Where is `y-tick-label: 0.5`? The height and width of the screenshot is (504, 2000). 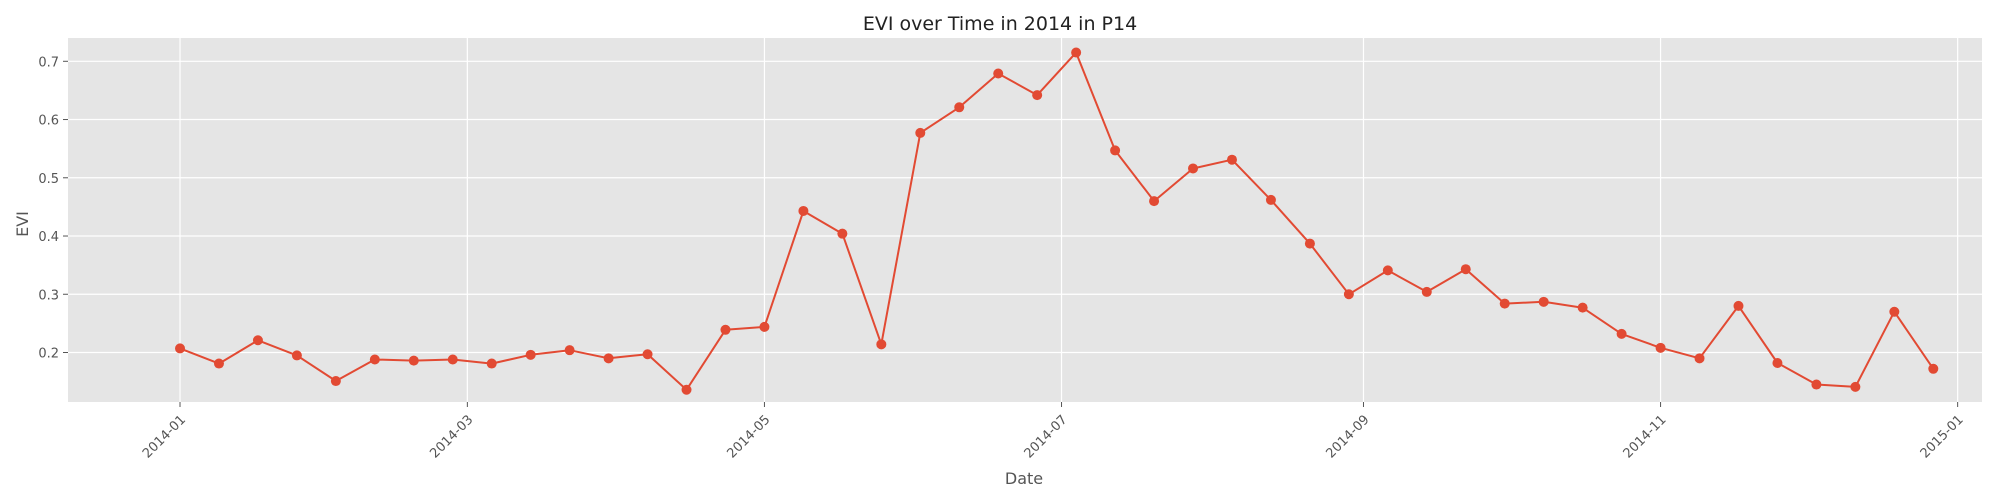
y-tick-label: 0.5 is located at coordinates (48, 179).